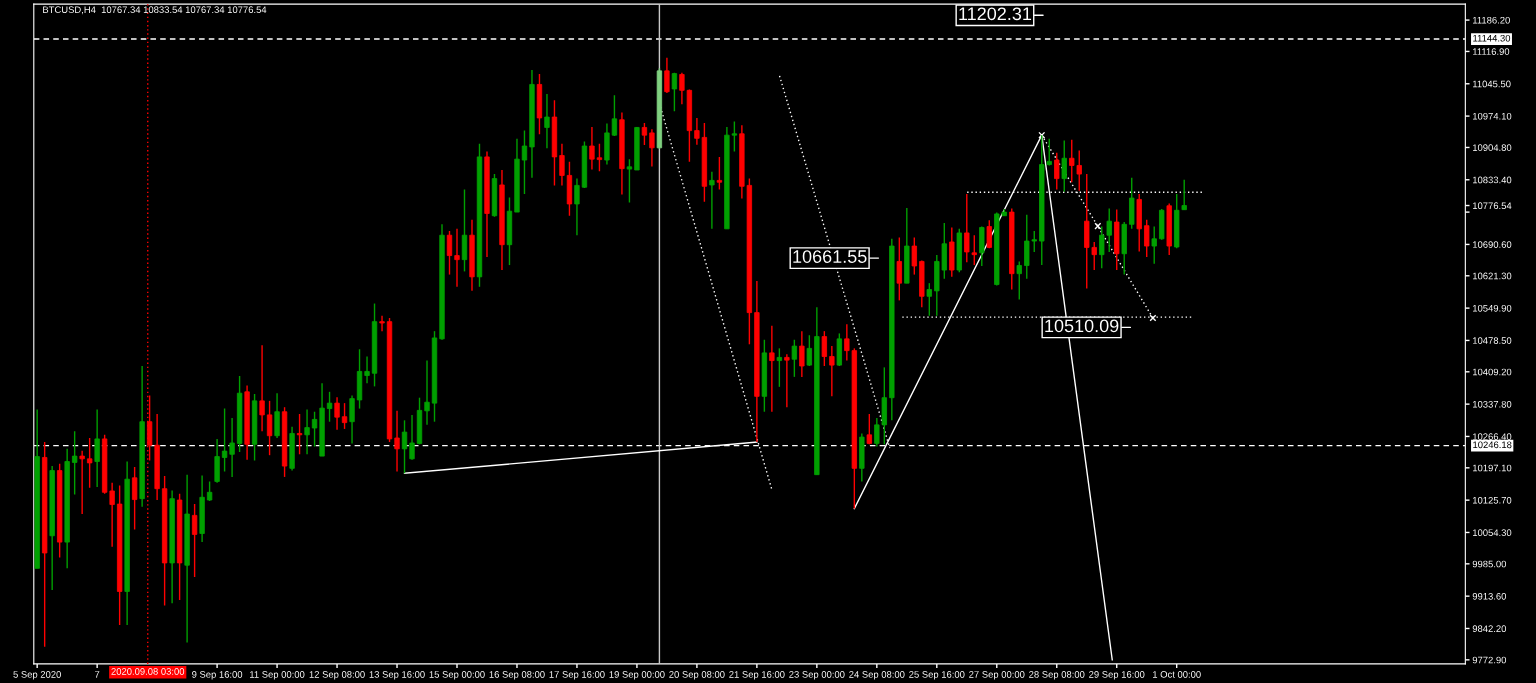  I want to click on annotation: 11202.31, so click(995, 14).